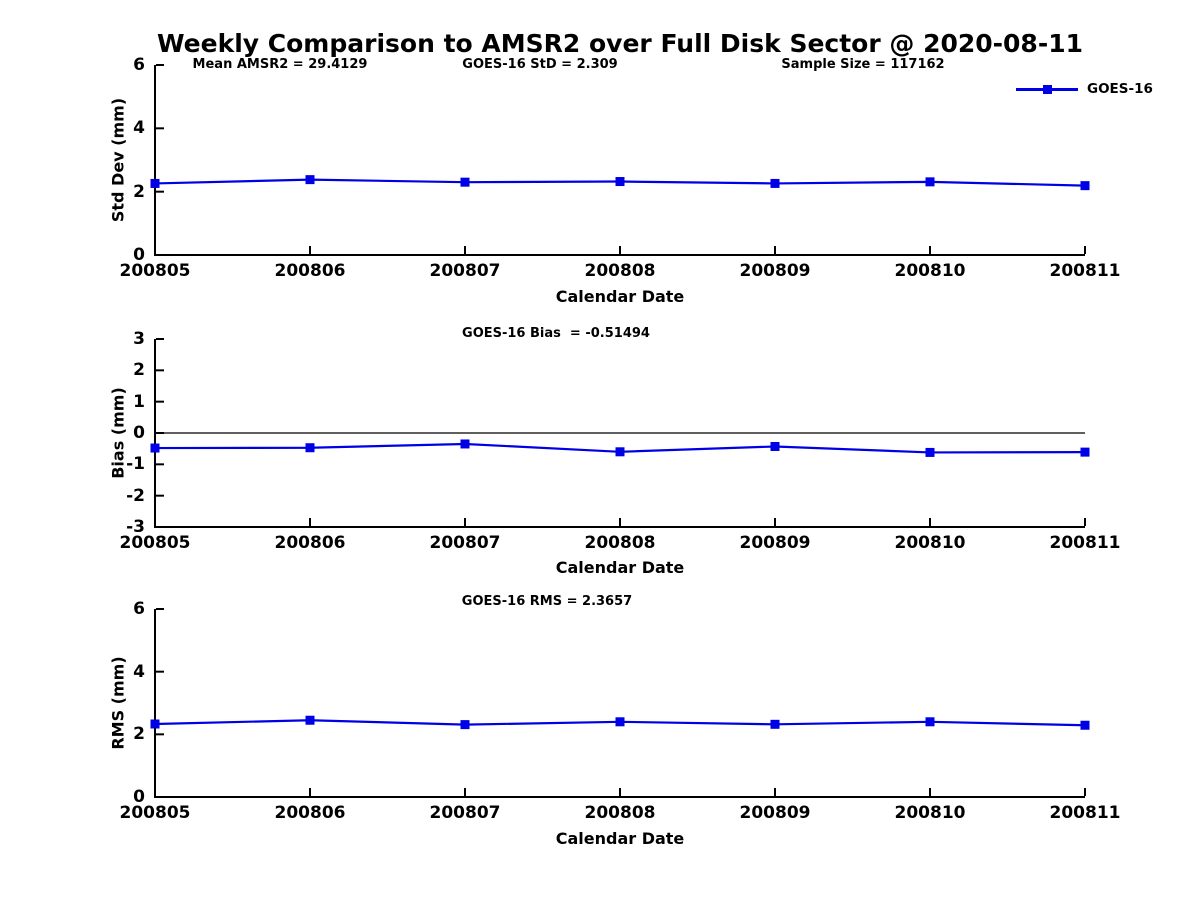  I want to click on stat-mean-amsr2: Mean AMSR2 = 29.4129, so click(280, 64).